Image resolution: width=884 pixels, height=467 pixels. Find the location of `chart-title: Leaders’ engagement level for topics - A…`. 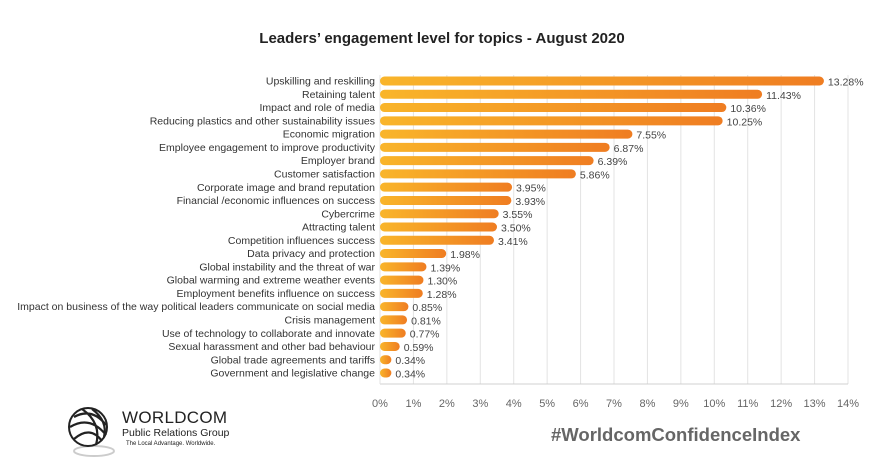

chart-title: Leaders’ engagement level for topics - A… is located at coordinates (442, 38).